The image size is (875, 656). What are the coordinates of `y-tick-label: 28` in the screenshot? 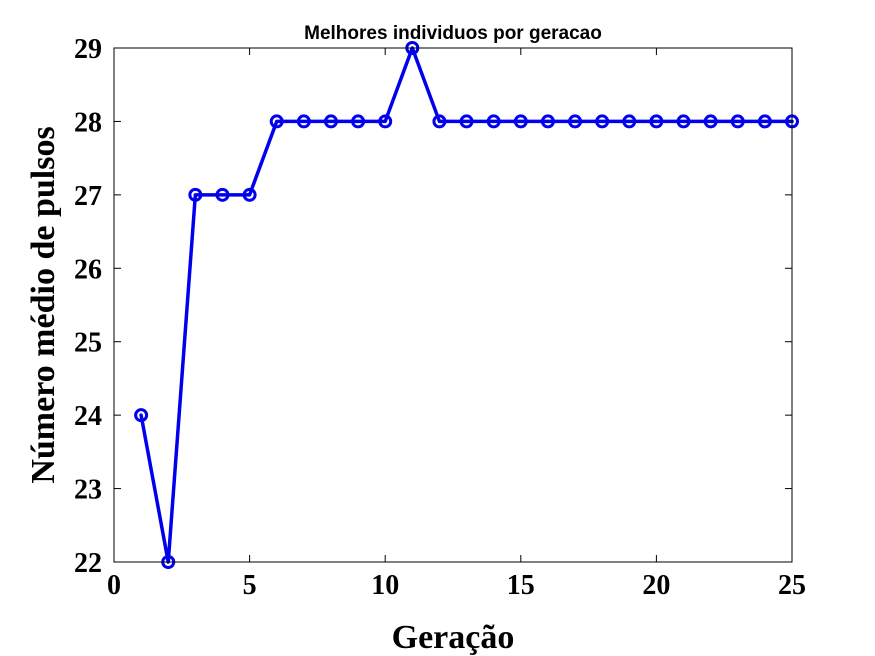 It's located at (88, 122).